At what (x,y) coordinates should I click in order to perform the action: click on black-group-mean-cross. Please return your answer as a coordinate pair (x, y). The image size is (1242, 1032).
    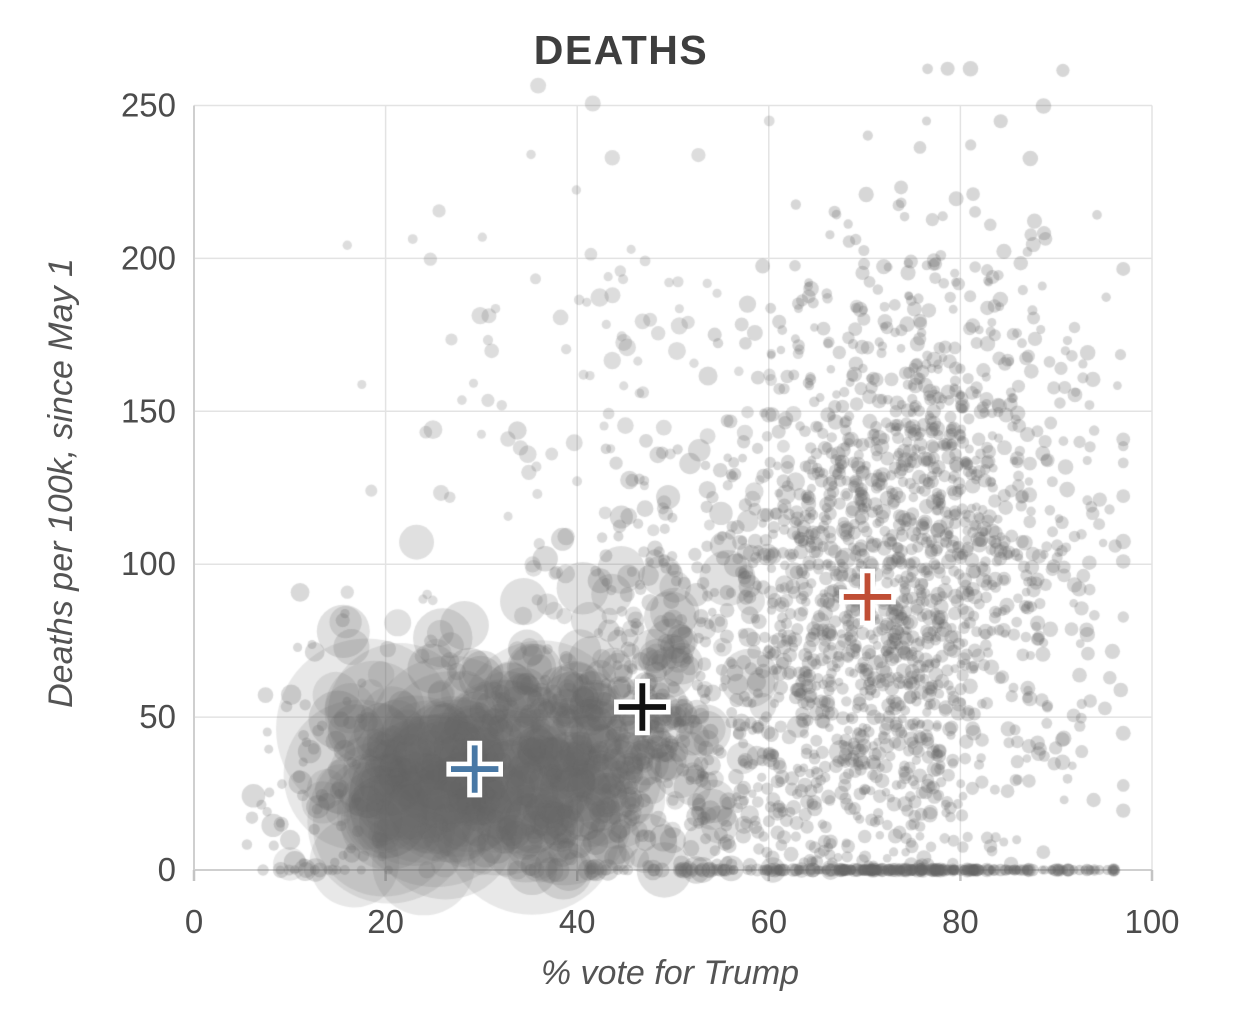
    Looking at the image, I should click on (642, 707).